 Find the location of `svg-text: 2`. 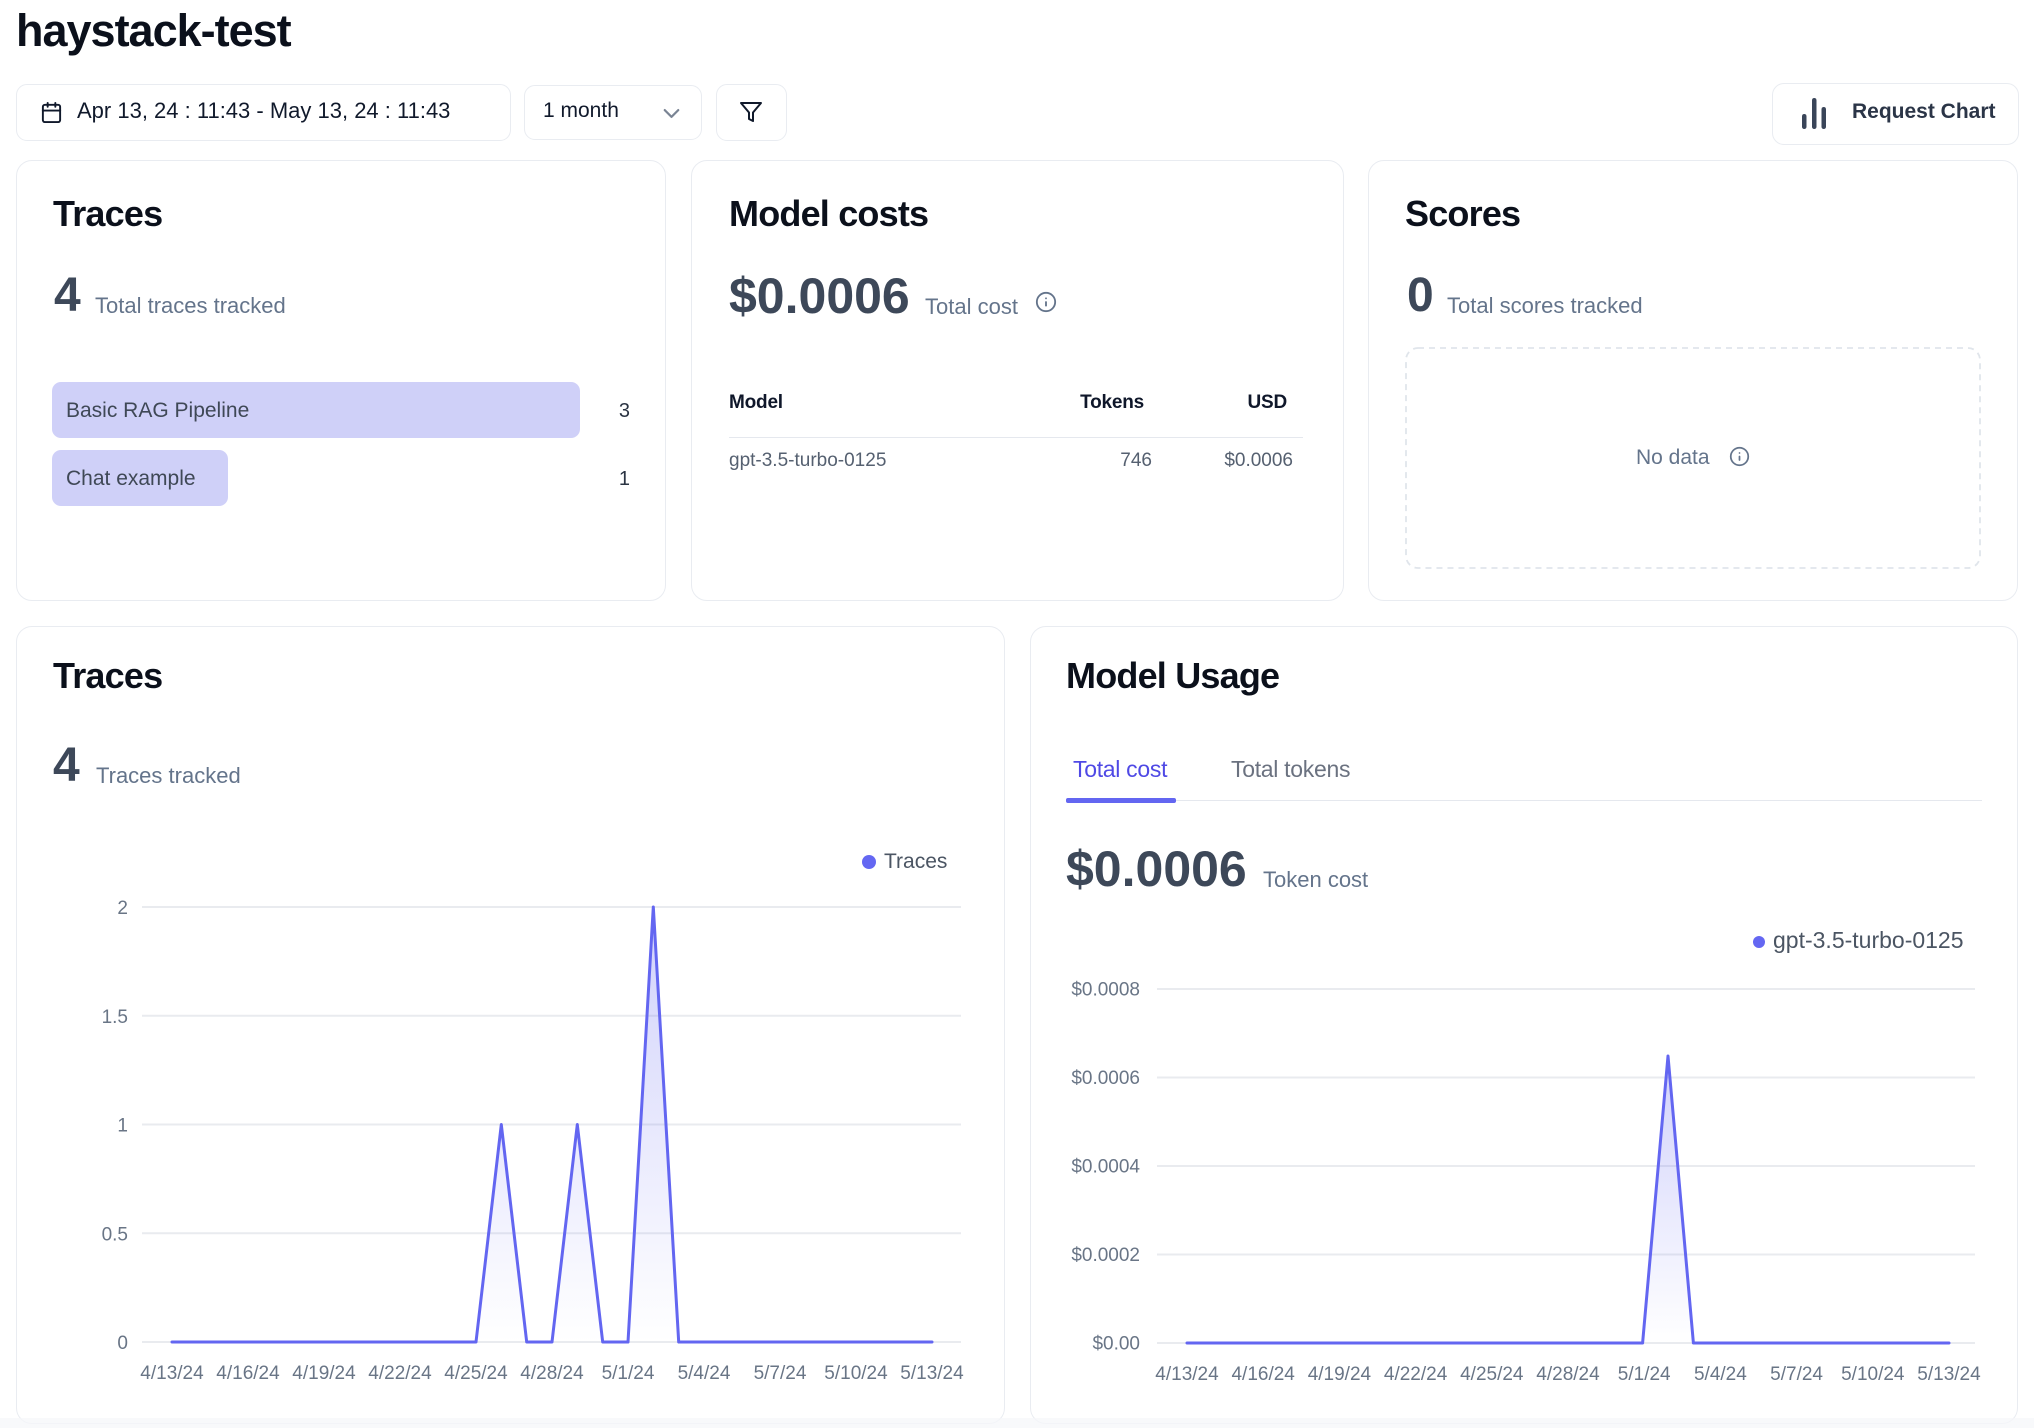

svg-text: 2 is located at coordinates (122, 908).